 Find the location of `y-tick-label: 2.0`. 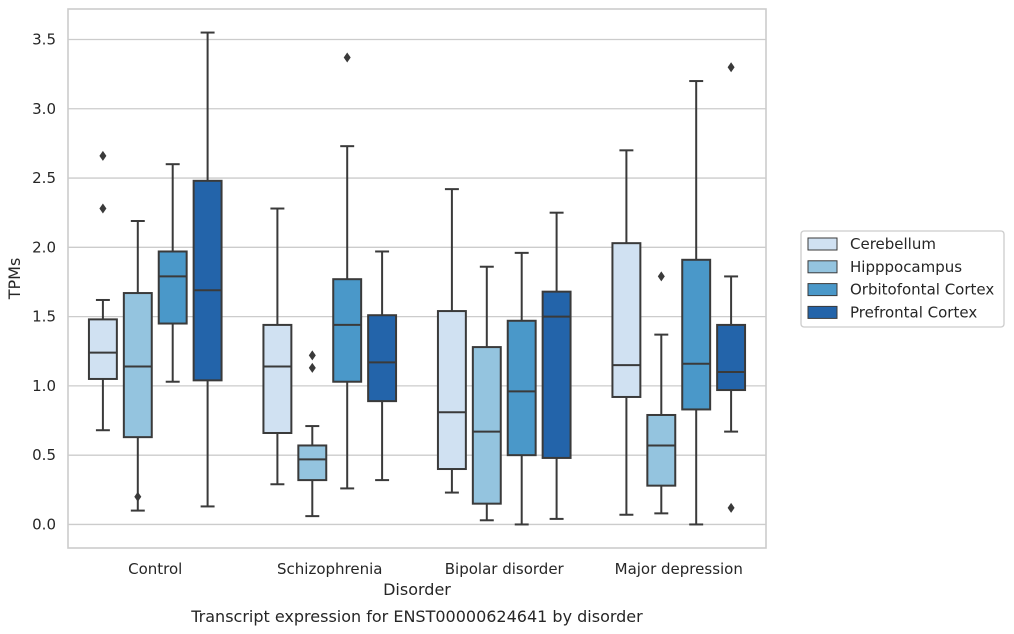

y-tick-label: 2.0 is located at coordinates (44, 247).